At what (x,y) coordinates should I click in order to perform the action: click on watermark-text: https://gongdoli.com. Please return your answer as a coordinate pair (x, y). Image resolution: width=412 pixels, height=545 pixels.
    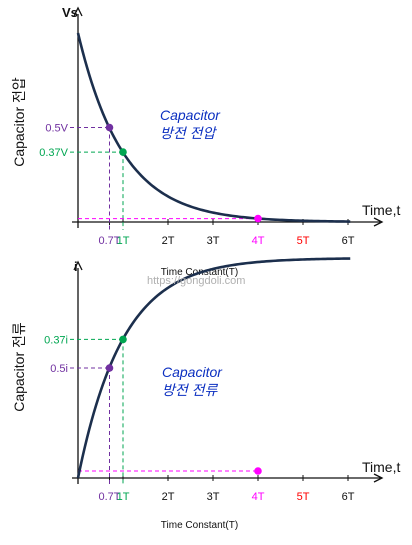
    Looking at the image, I should click on (196, 281).